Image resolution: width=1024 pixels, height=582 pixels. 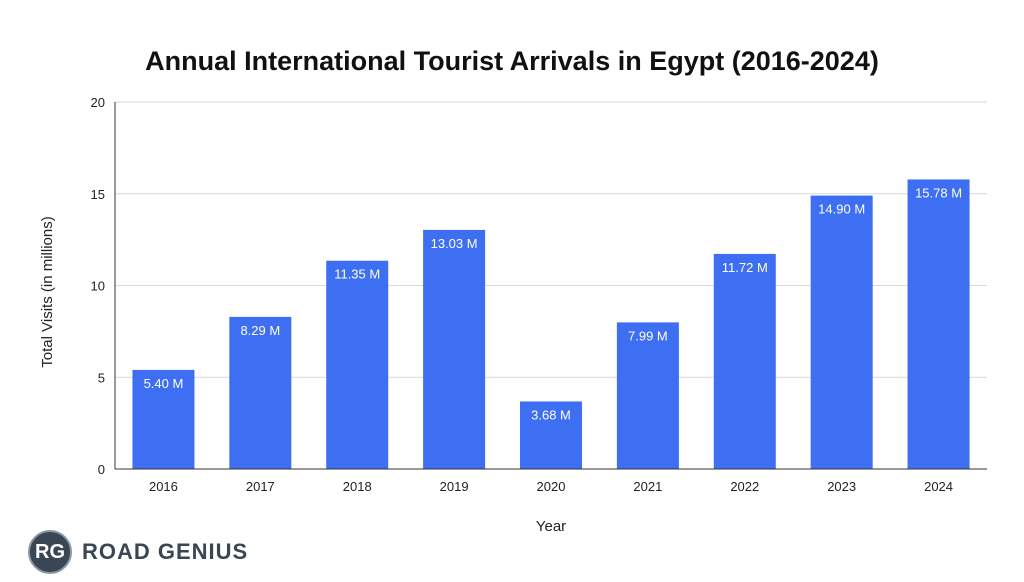 What do you see at coordinates (357, 364) in the screenshot?
I see `bar-2018` at bounding box center [357, 364].